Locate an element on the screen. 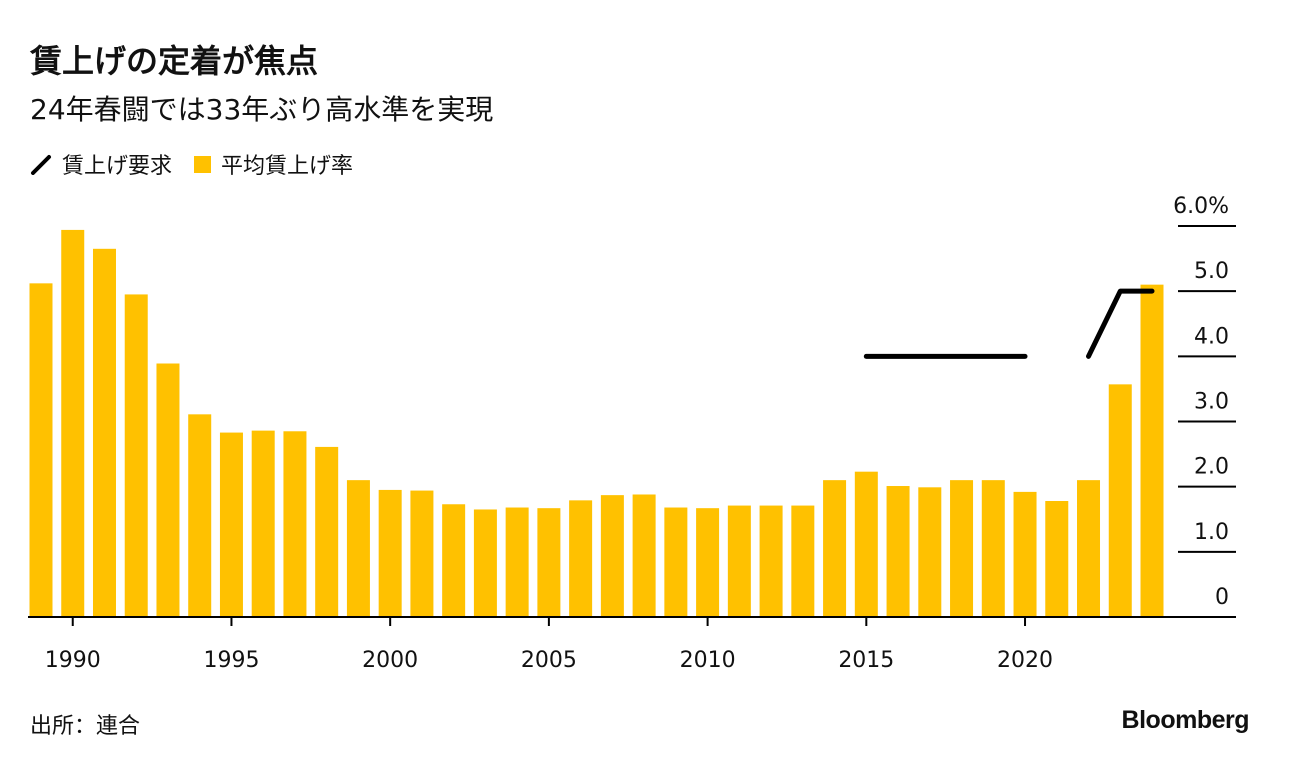  bar-2008 is located at coordinates (644, 555).